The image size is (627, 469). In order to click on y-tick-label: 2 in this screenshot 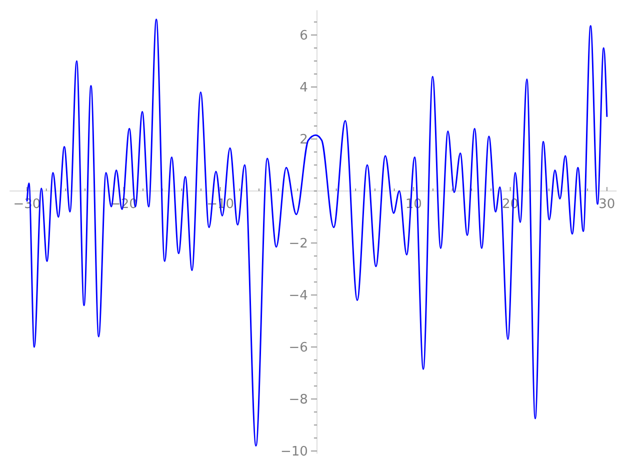, I will do `click(304, 140)`.